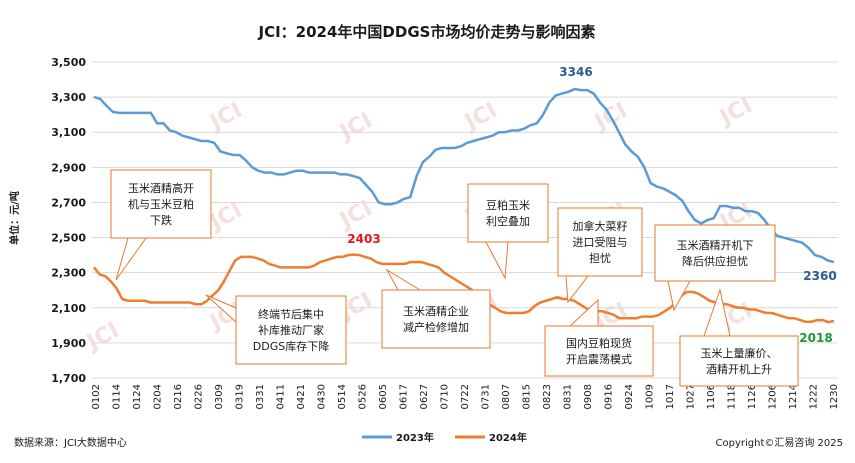 The height and width of the screenshot is (463, 855). I want to click on callout-text-note6-1: 开启震荡模式, so click(599, 359).